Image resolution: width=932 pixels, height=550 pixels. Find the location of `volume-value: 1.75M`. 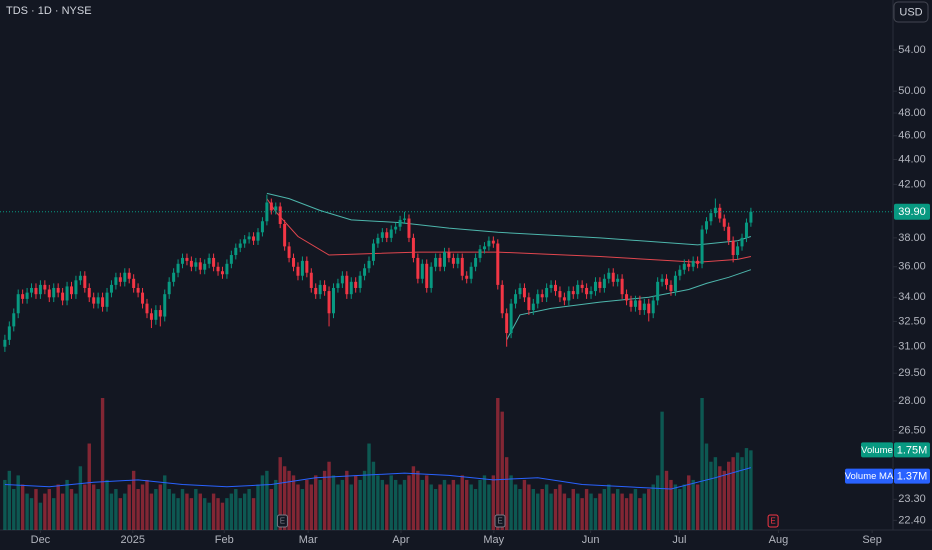

volume-value: 1.75M is located at coordinates (912, 450).